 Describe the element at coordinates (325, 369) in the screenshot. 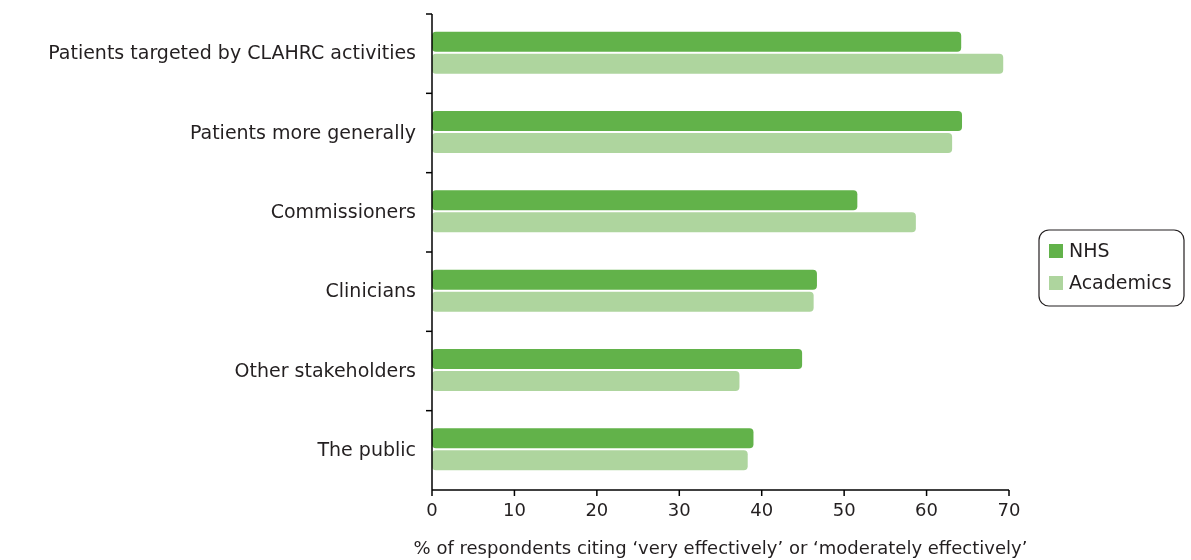

I see `y-tick-label: Other stakeholders` at that location.